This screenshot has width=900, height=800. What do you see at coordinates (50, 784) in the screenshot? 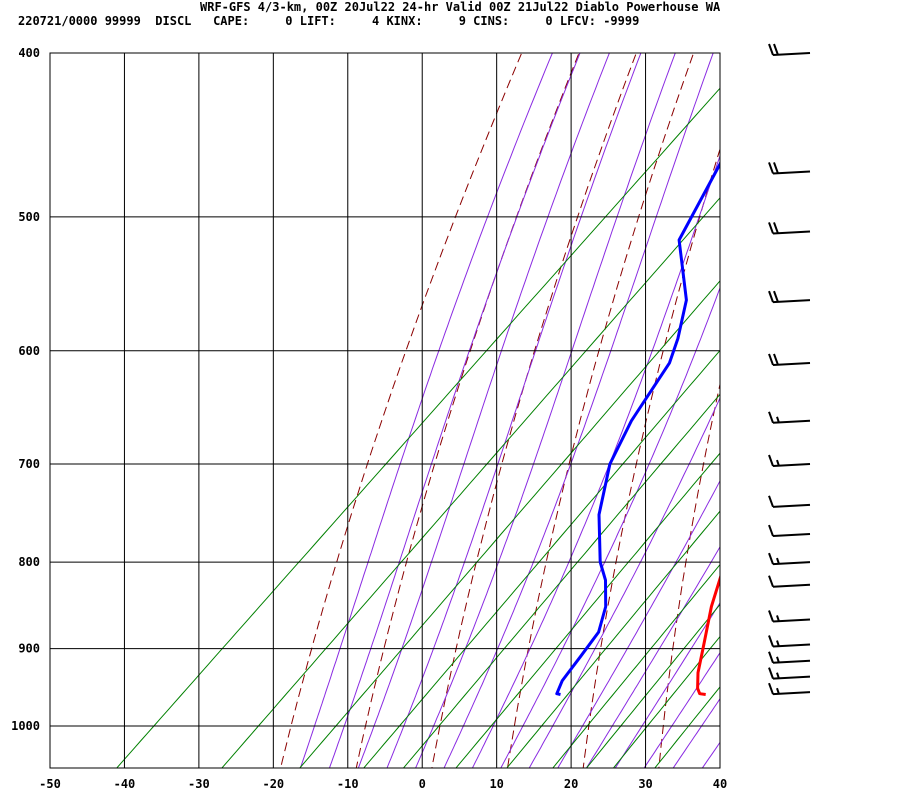
I see `temperature-tick-label: -50` at bounding box center [50, 784].